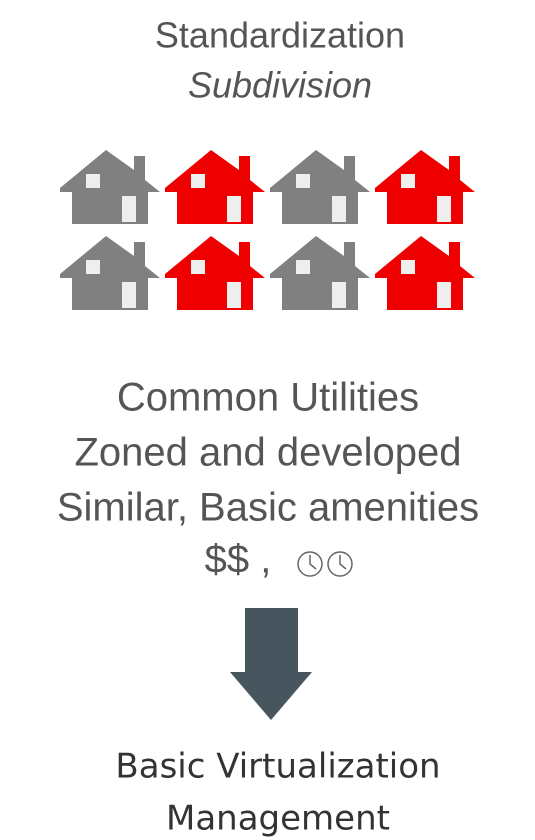  I want to click on houses, so click(267, 230).